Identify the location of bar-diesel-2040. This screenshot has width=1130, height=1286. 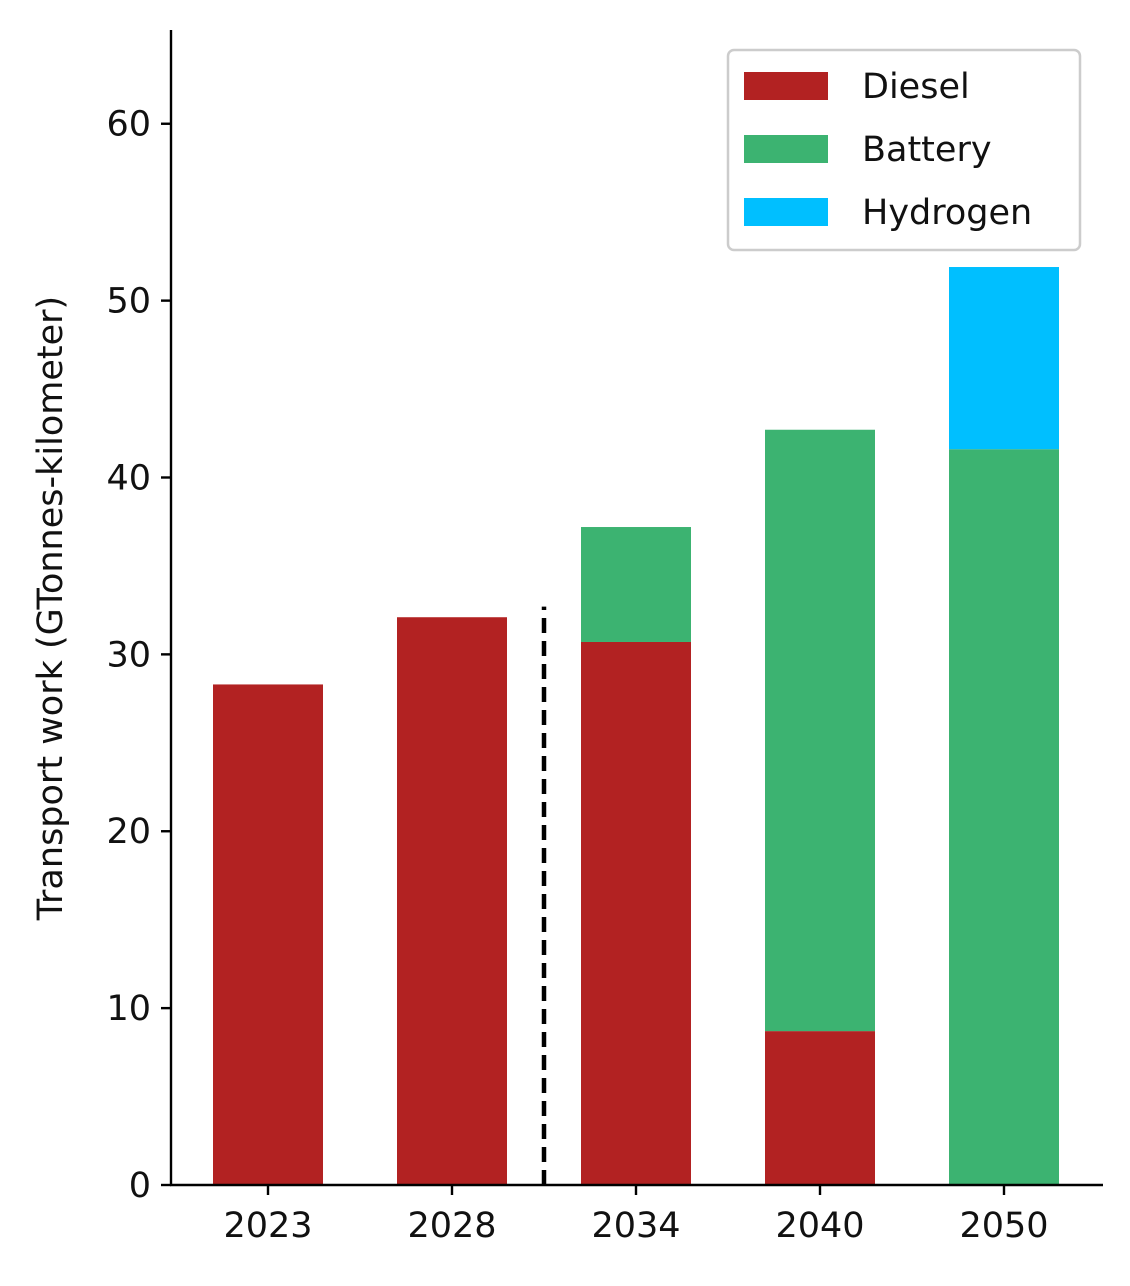
(820, 1108).